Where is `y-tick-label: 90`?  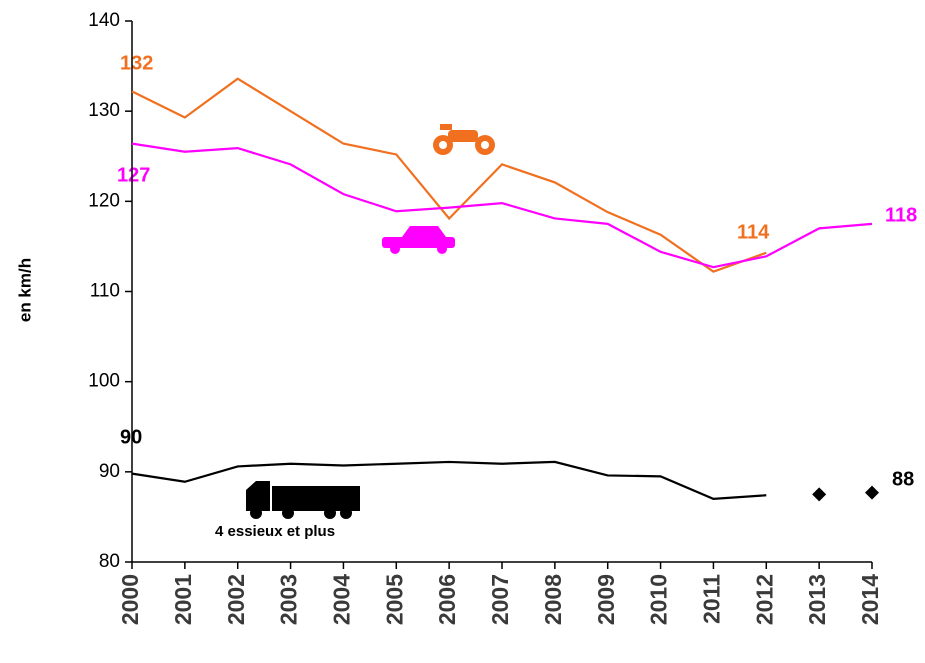 y-tick-label: 90 is located at coordinates (109, 471).